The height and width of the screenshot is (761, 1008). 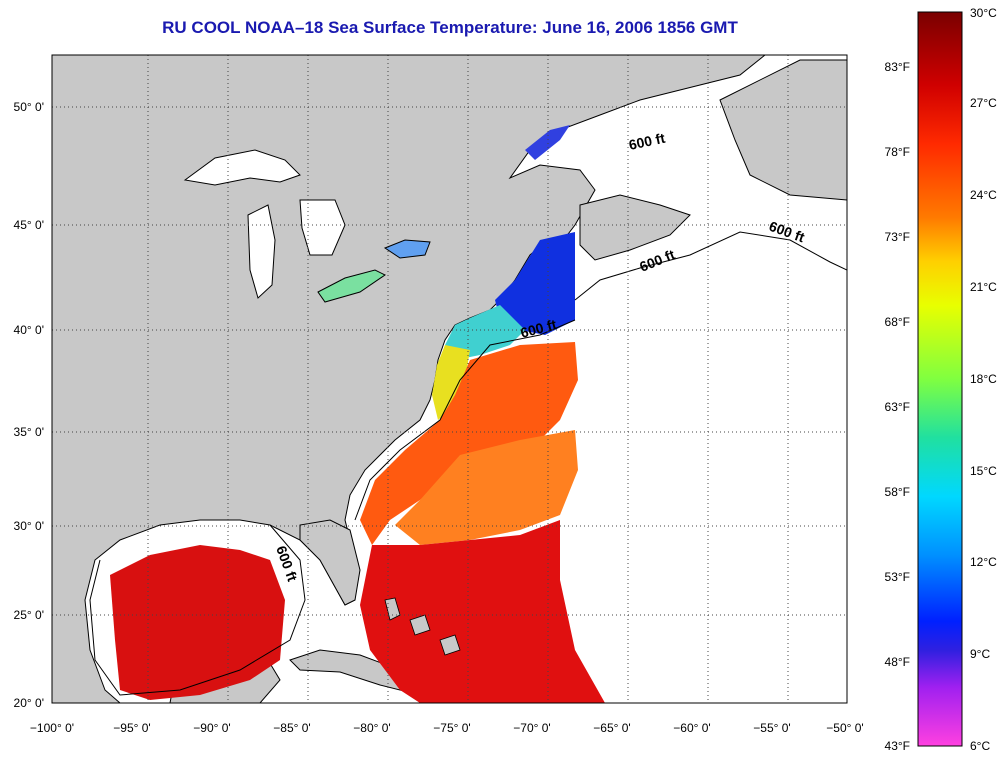 I want to click on colorbar-fahrenheit-label: 83°F, so click(x=897, y=67).